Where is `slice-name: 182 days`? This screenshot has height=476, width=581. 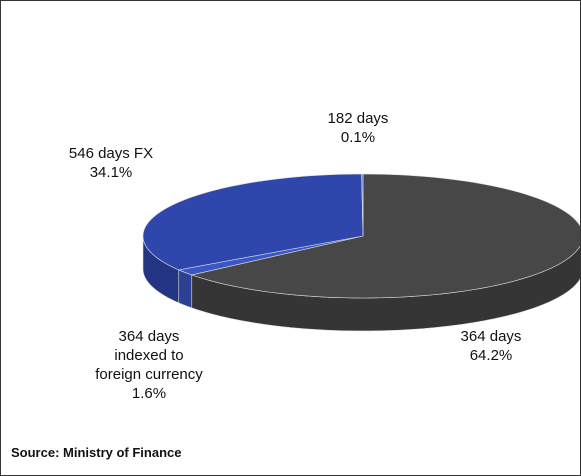 slice-name: 182 days is located at coordinates (358, 118).